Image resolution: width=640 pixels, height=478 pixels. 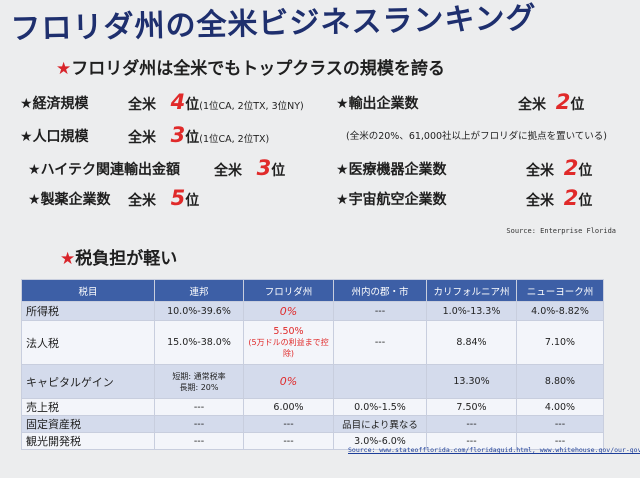 What do you see at coordinates (54, 104) in the screenshot?
I see `ranking-label: ★経済規模` at bounding box center [54, 104].